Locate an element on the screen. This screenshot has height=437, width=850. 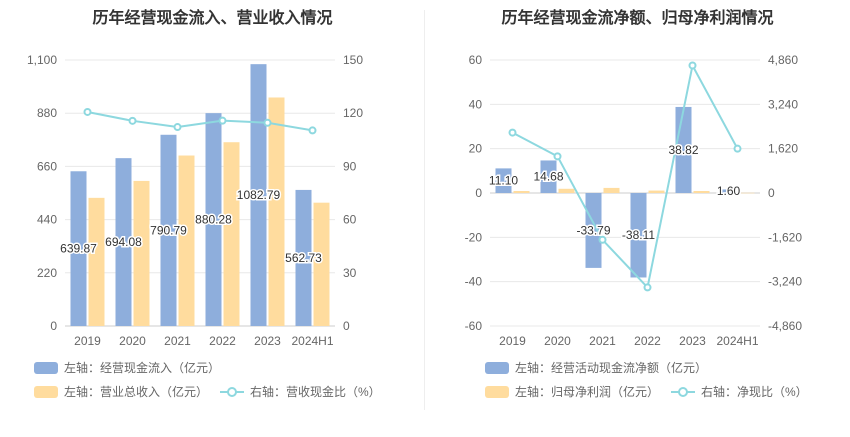
y-right-tick-label: -3,240 is located at coordinates (785, 282).